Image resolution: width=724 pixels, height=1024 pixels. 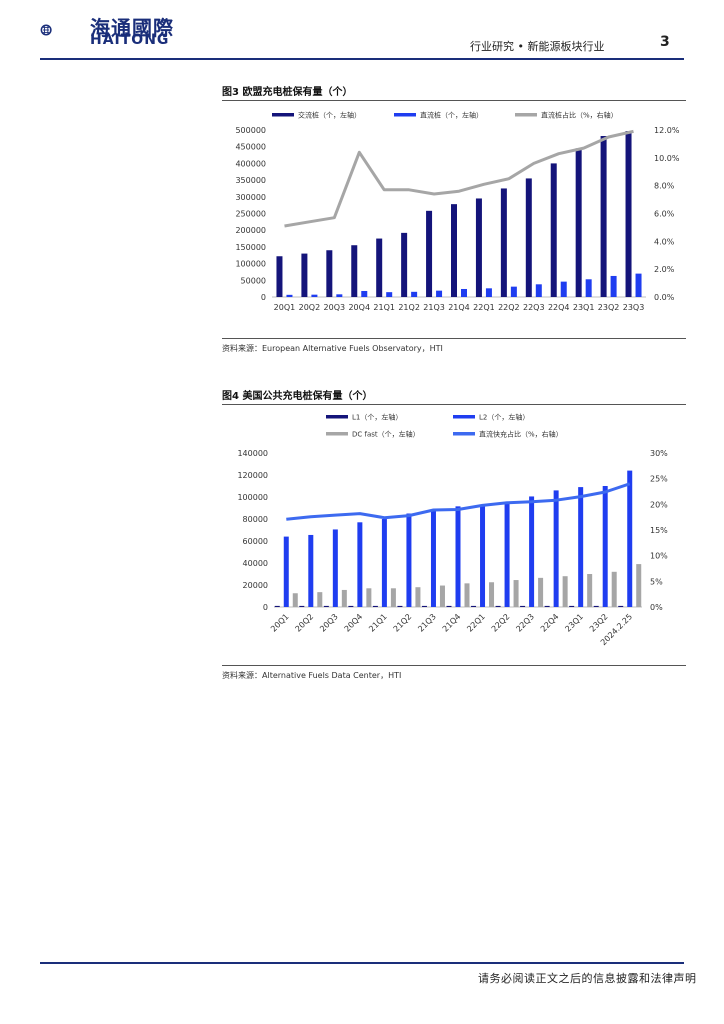 What do you see at coordinates (250, 180) in the screenshot?
I see `y-left-tick-label: 350000` at bounding box center [250, 180].